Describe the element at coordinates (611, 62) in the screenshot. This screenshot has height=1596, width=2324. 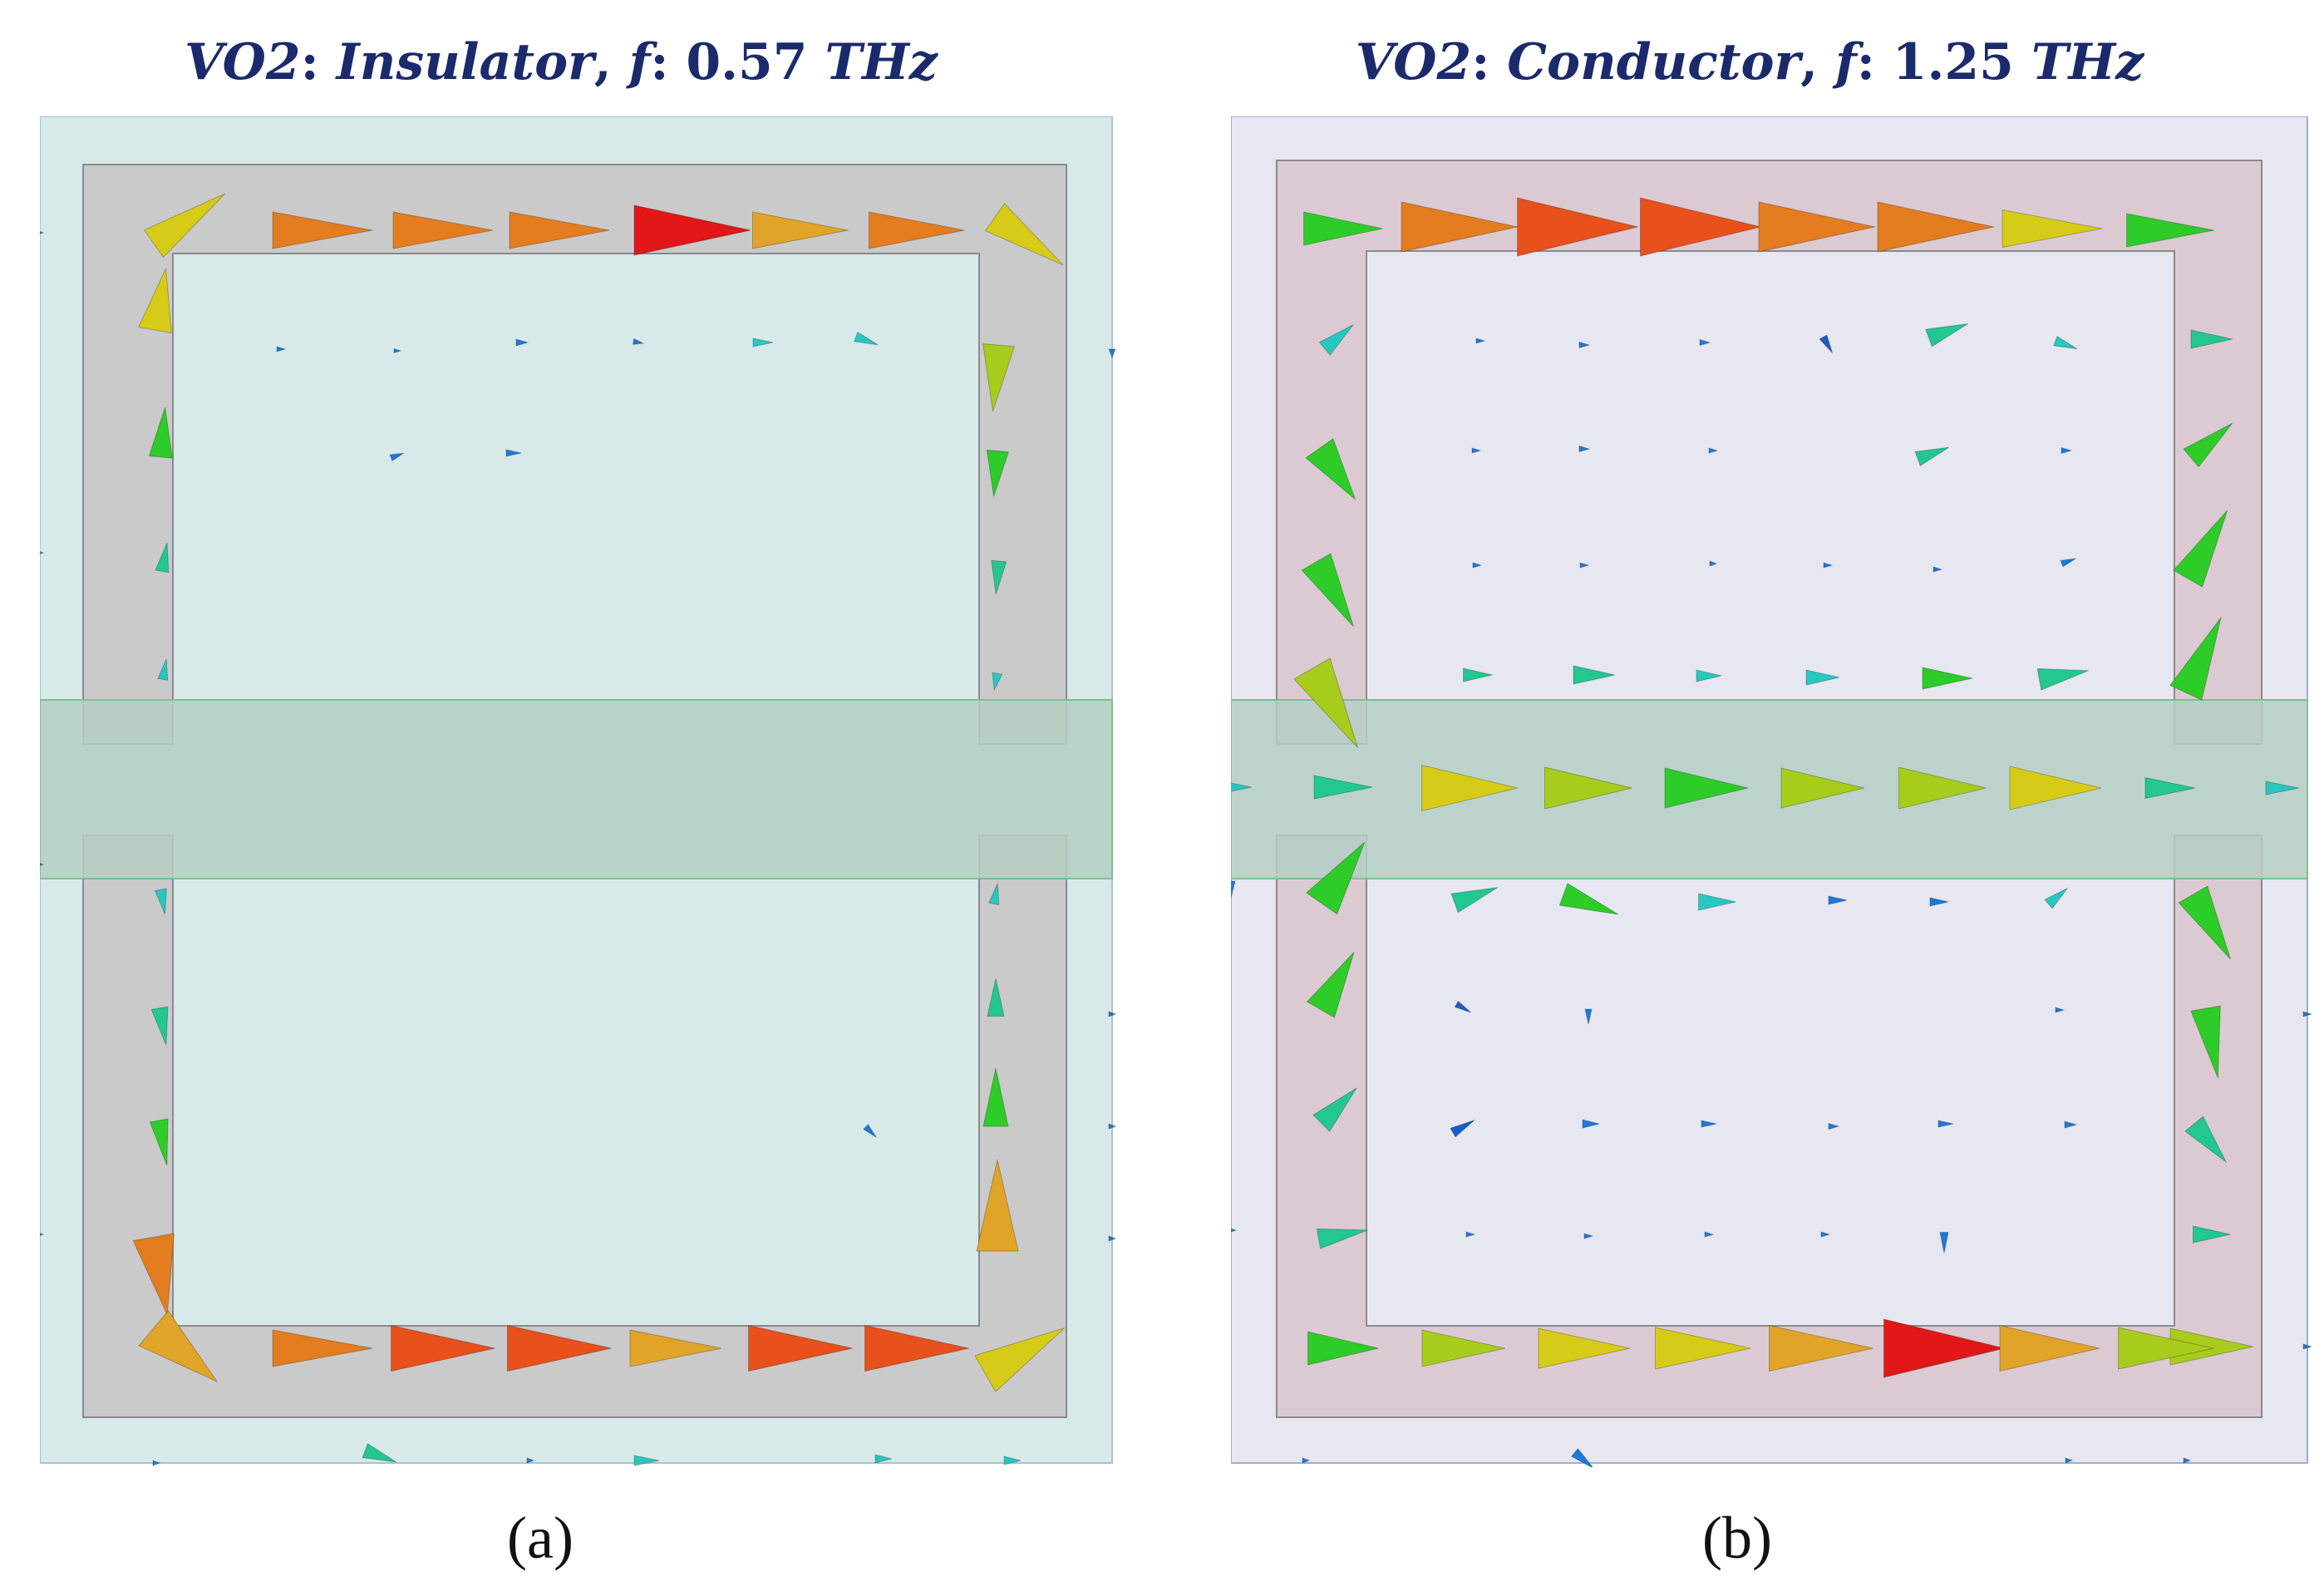
I see `title-a-sep2: ,` at that location.